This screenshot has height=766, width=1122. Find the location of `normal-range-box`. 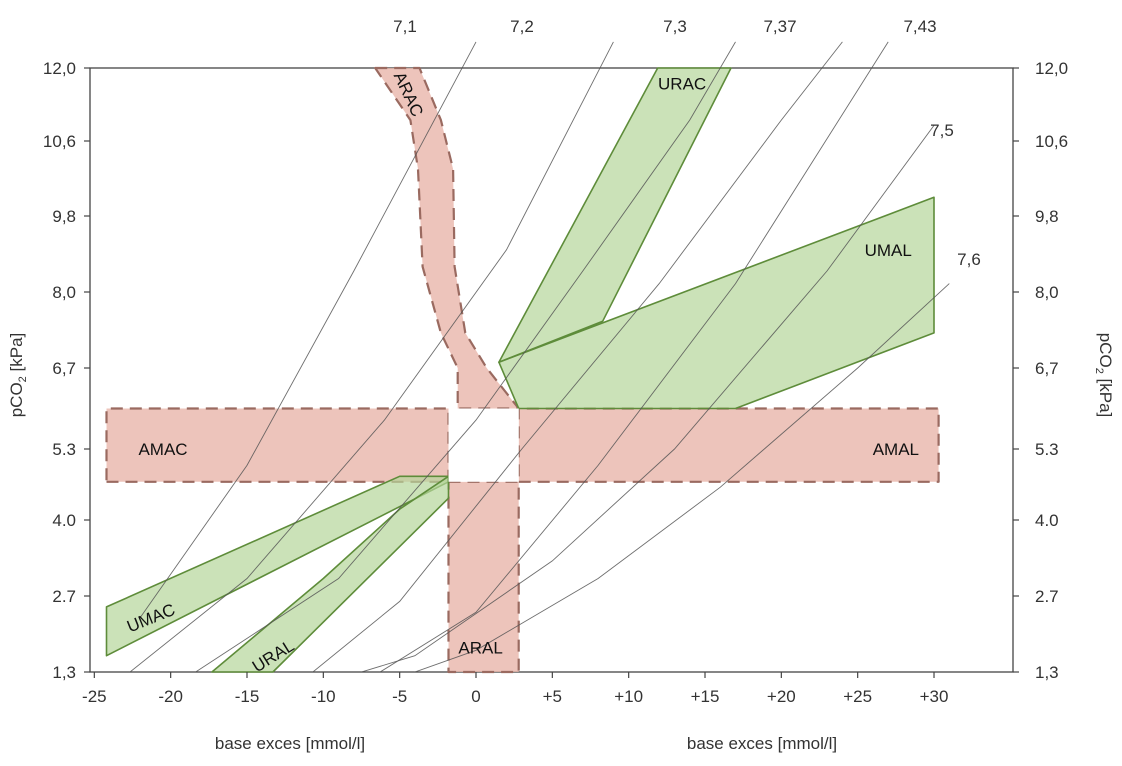

normal-range-box is located at coordinates (483, 445).